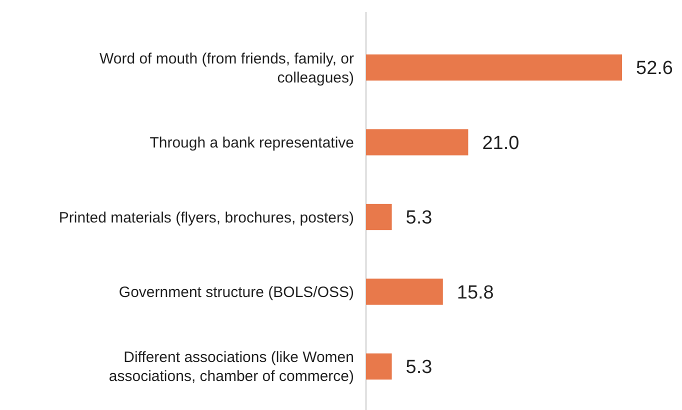 The width and height of the screenshot is (682, 410). Describe the element at coordinates (252, 143) in the screenshot. I see `y-tick-label: Through a bank representative` at that location.